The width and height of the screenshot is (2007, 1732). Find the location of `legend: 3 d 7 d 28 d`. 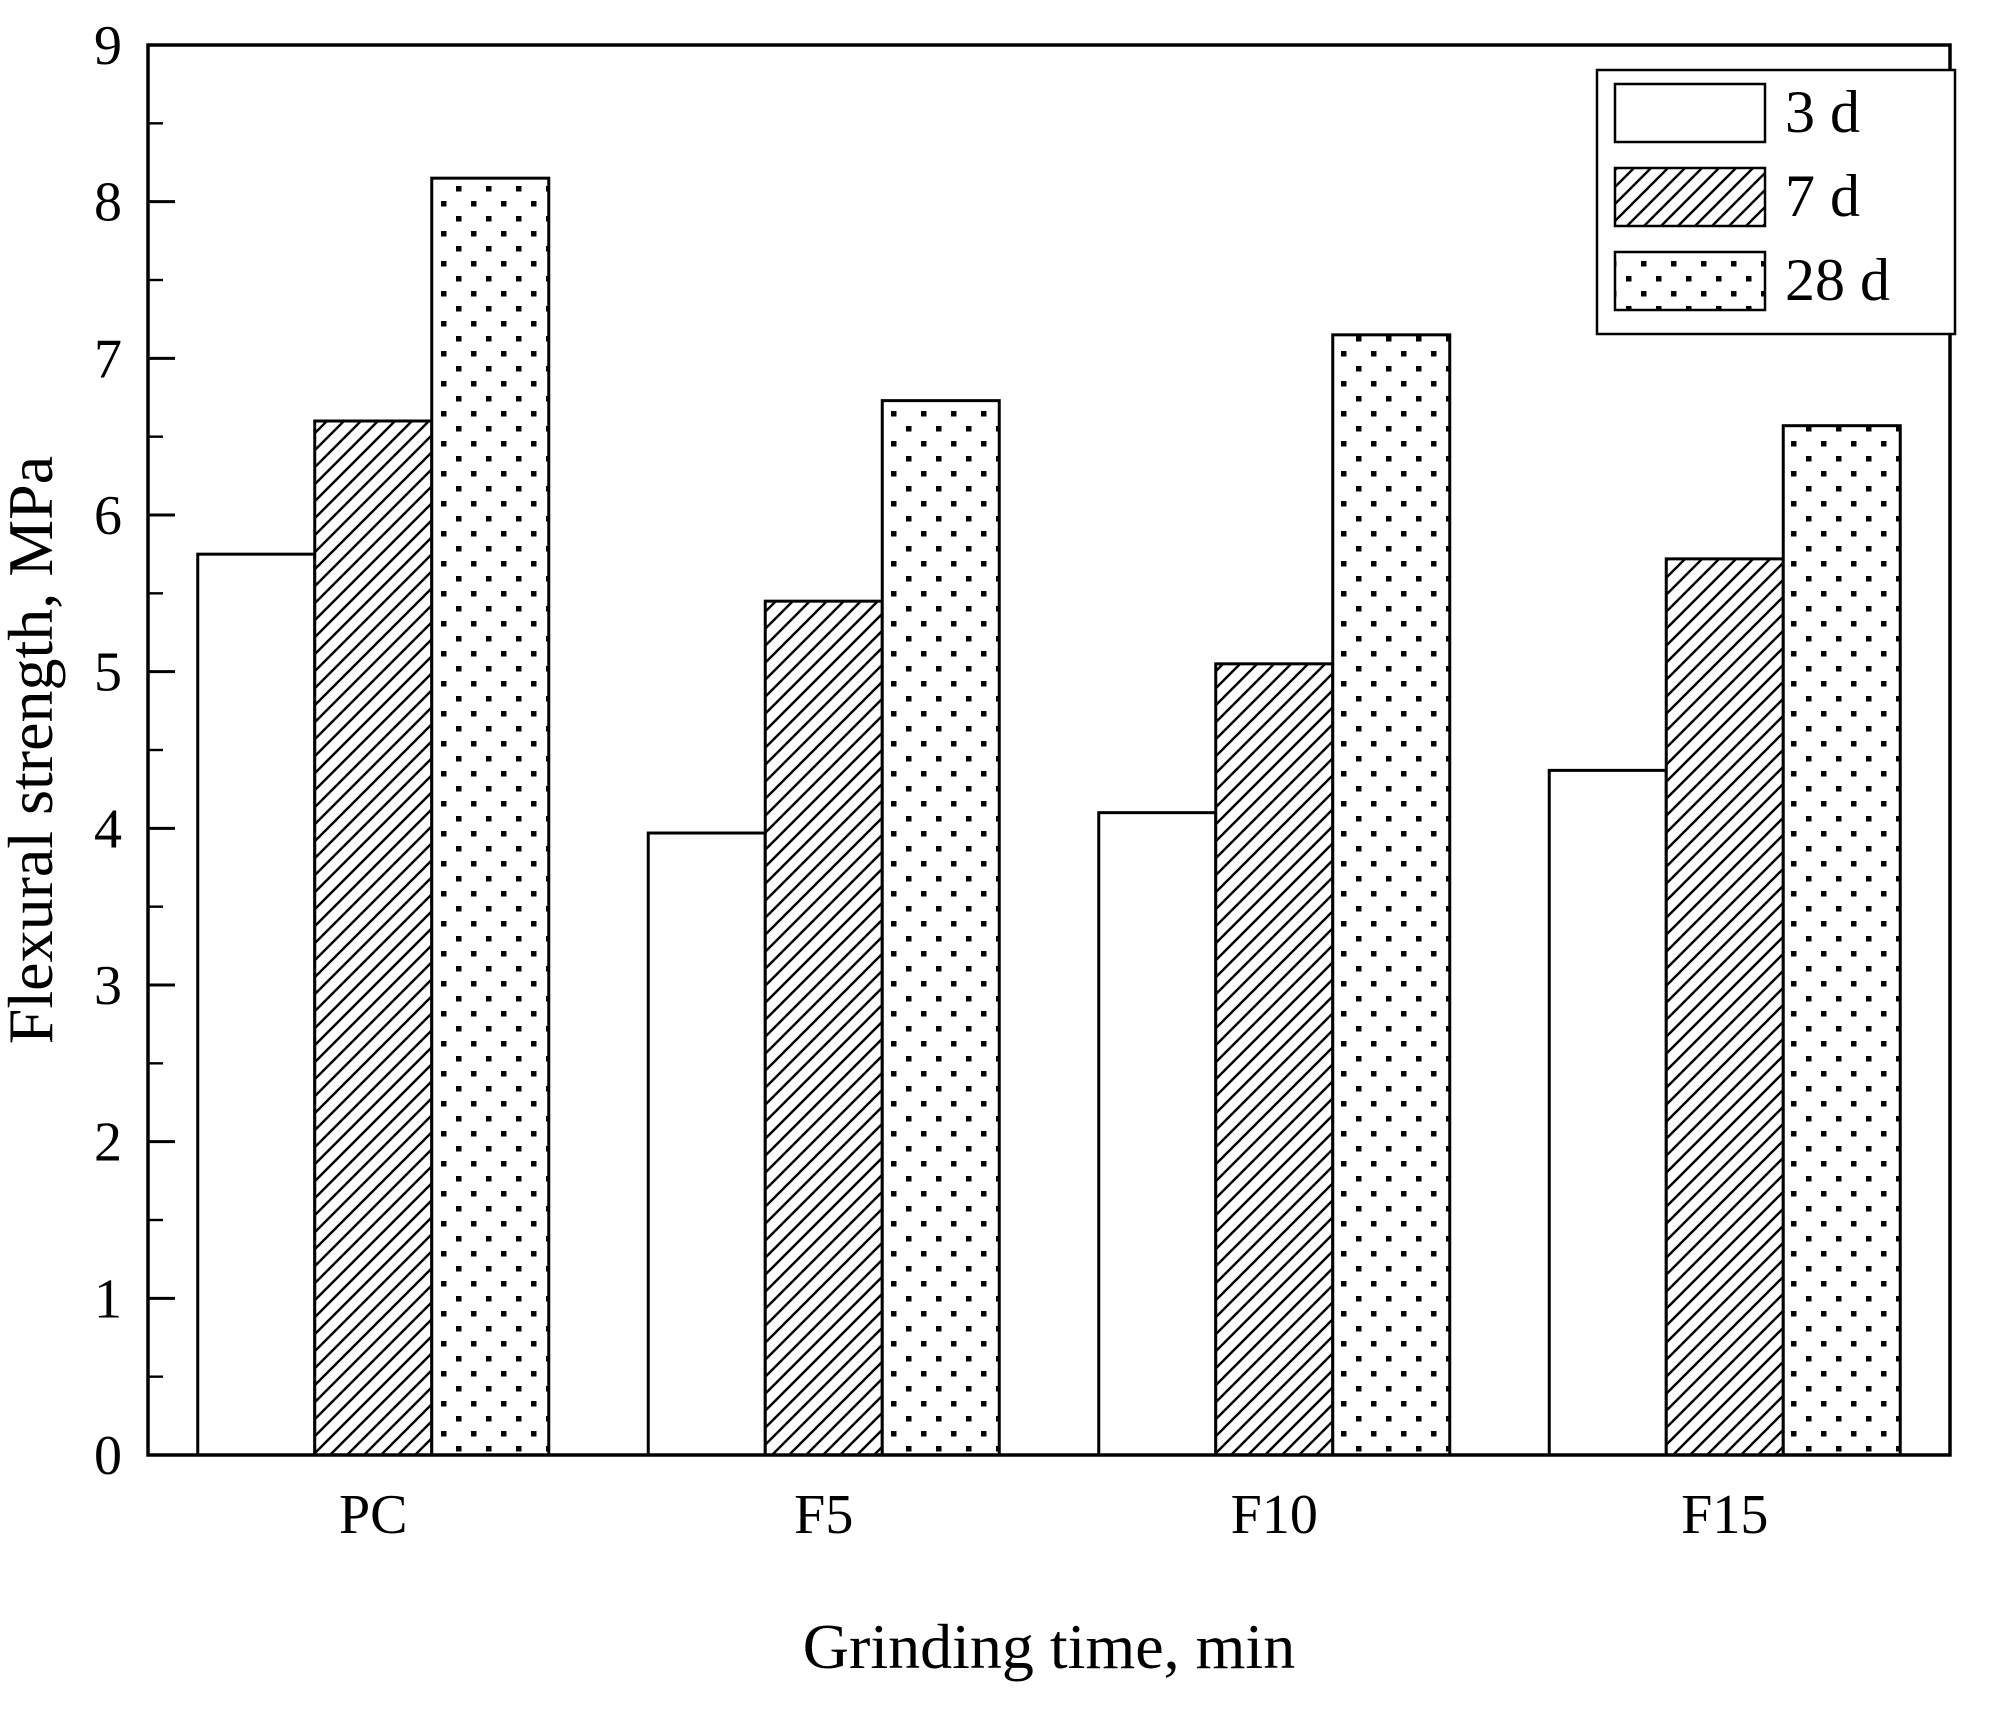

legend: 3 d 7 d 28 d is located at coordinates (1776, 202).